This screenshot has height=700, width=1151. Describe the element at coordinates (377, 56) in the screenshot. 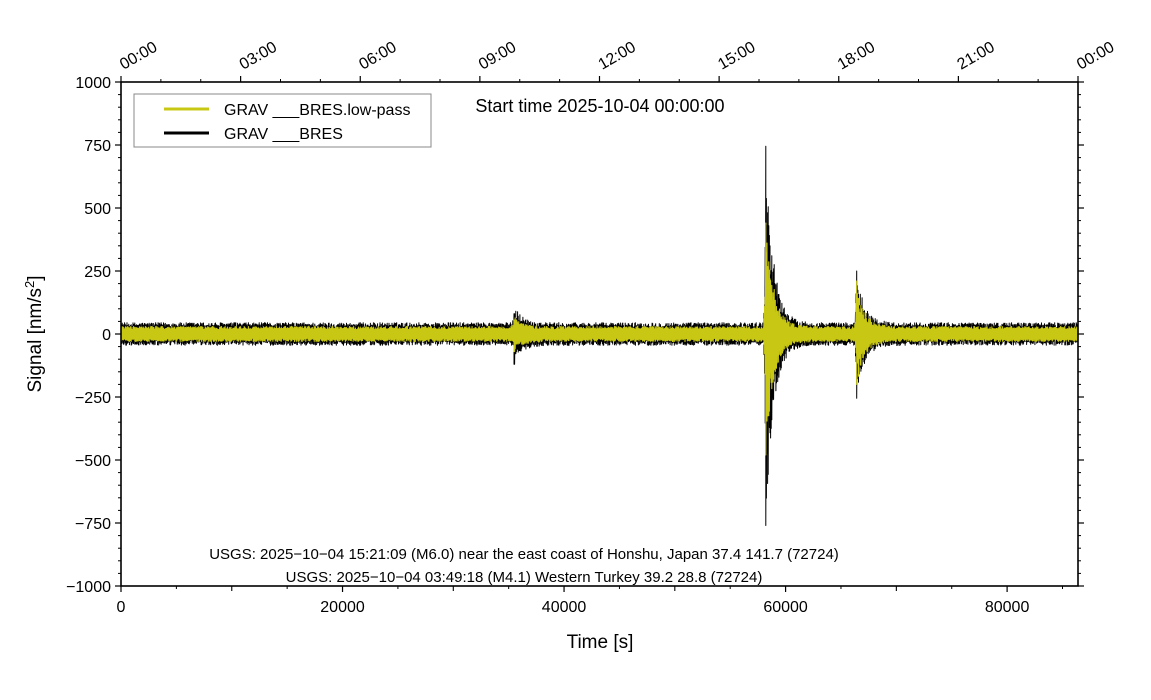

I see `top-tick-label: 06:00` at that location.